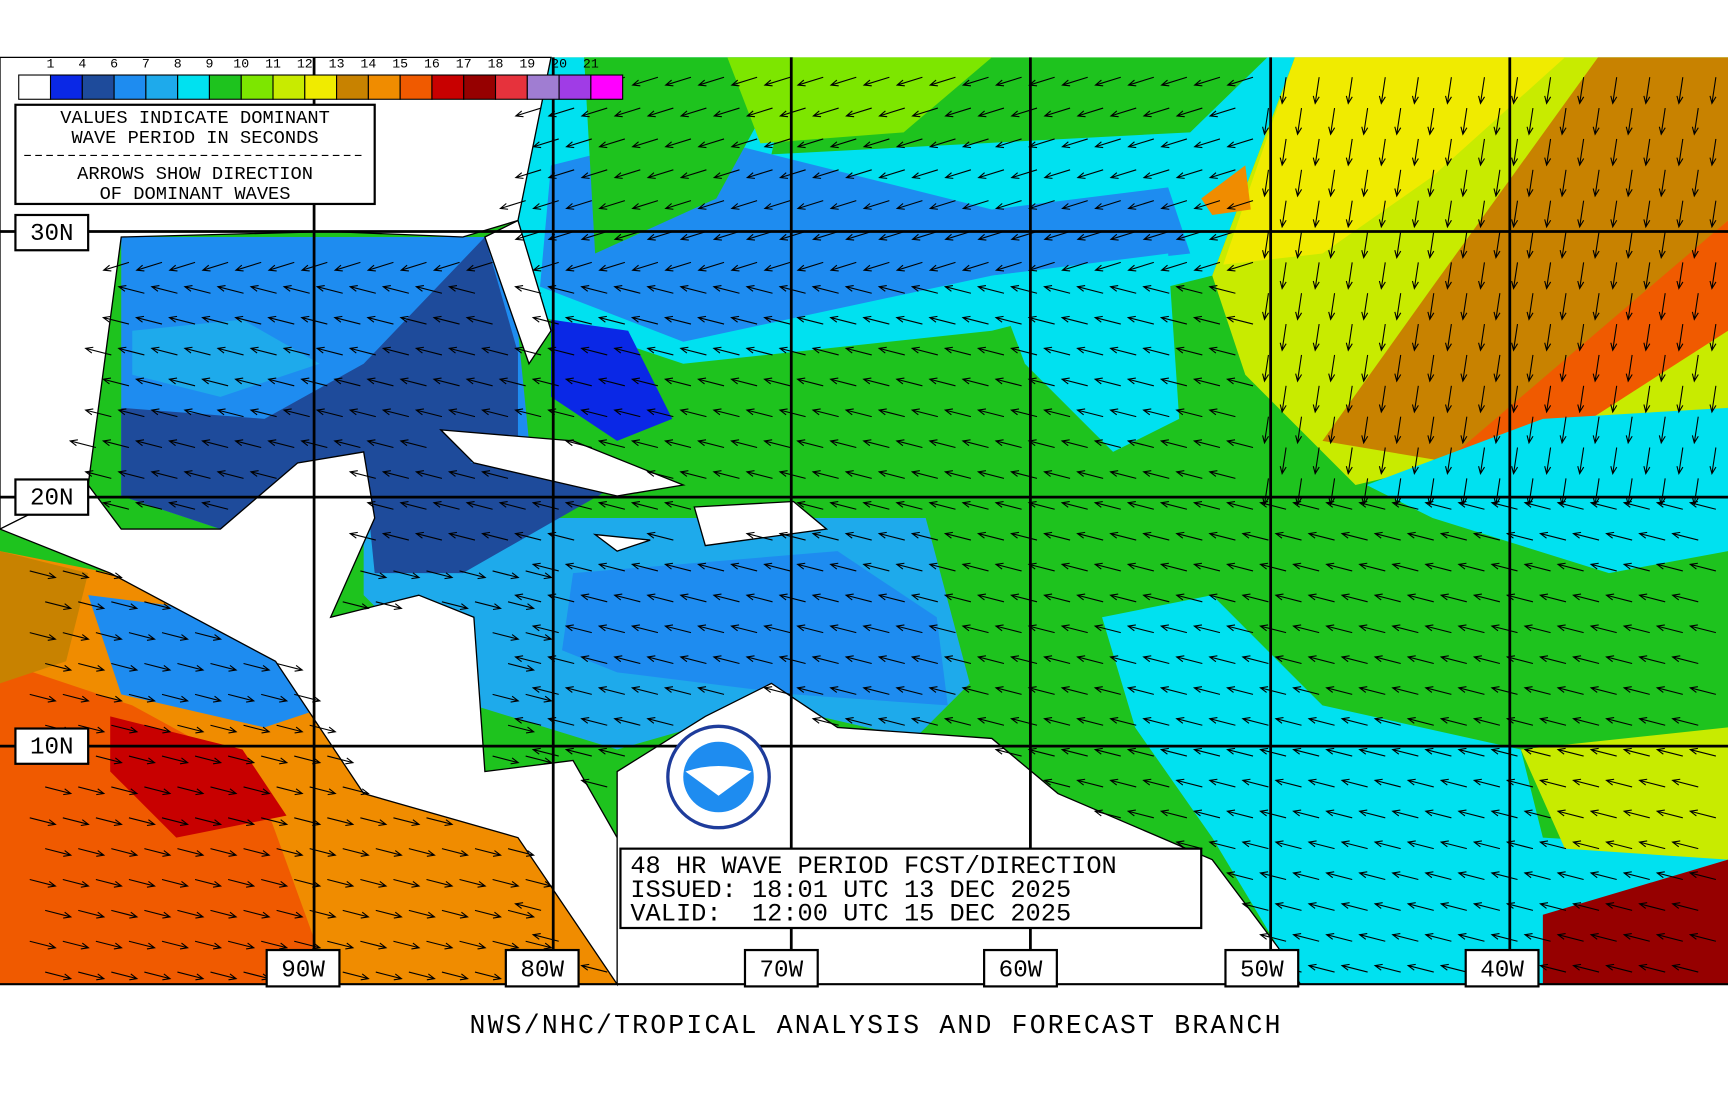 This screenshot has width=1728, height=1100. Describe the element at coordinates (195, 194) in the screenshot. I see `note: OF DOMINANT WAVES` at that location.